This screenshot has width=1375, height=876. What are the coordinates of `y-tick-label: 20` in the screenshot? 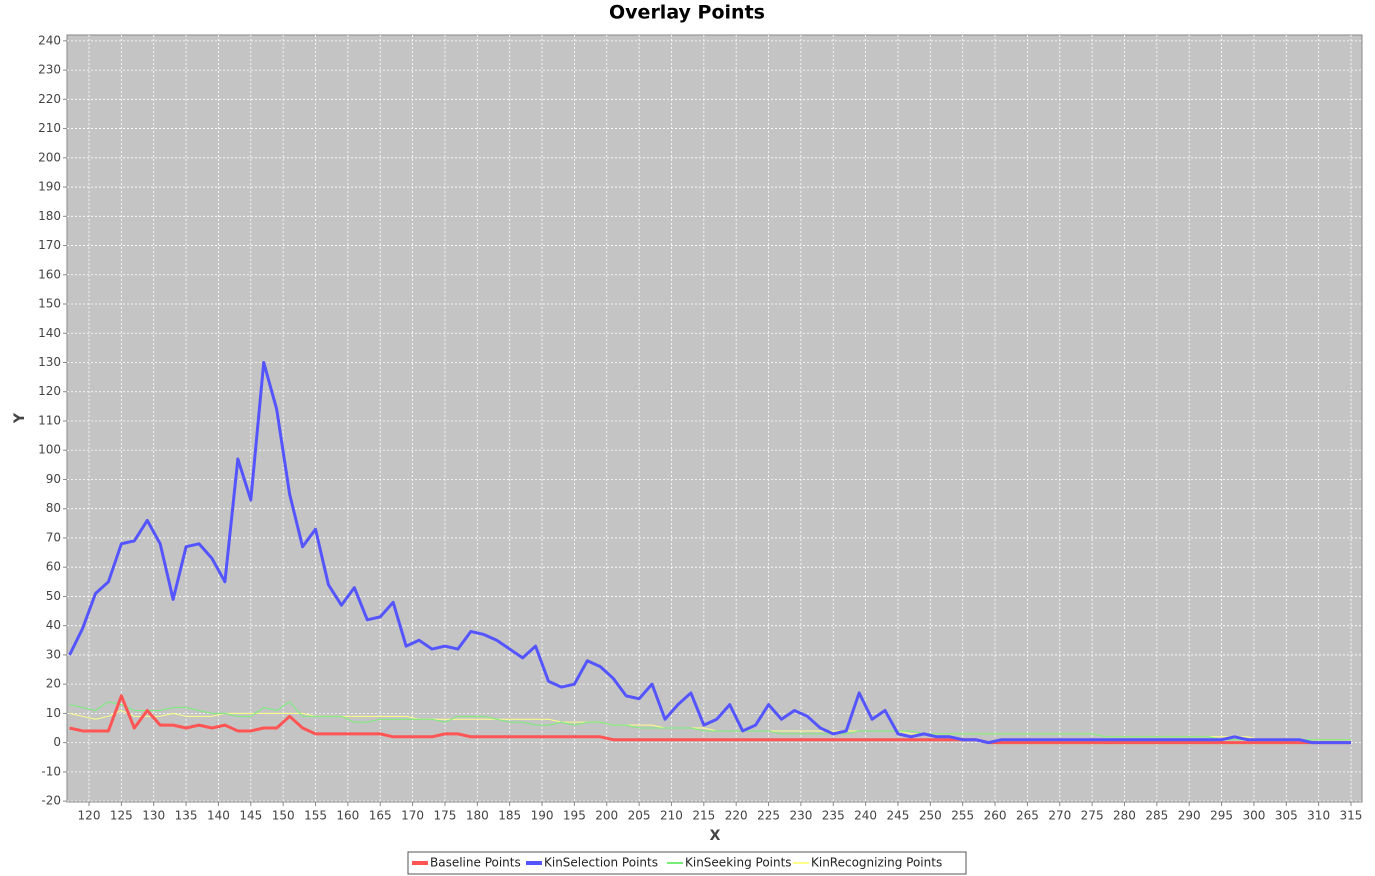 It's located at (53, 684).